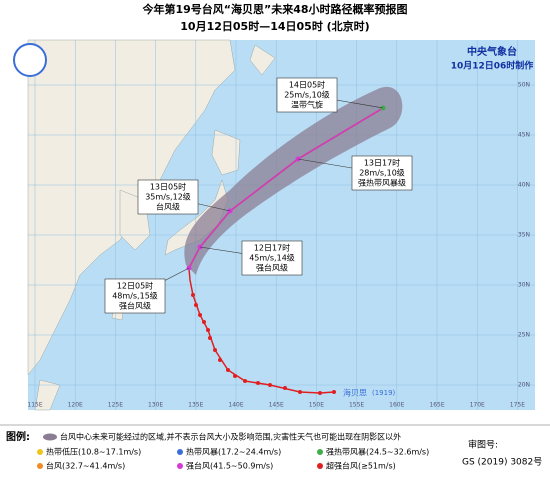 Image resolution: width=550 pixels, height=489 pixels. What do you see at coordinates (235, 405) in the screenshot?
I see `lon-label: 140E` at bounding box center [235, 405].